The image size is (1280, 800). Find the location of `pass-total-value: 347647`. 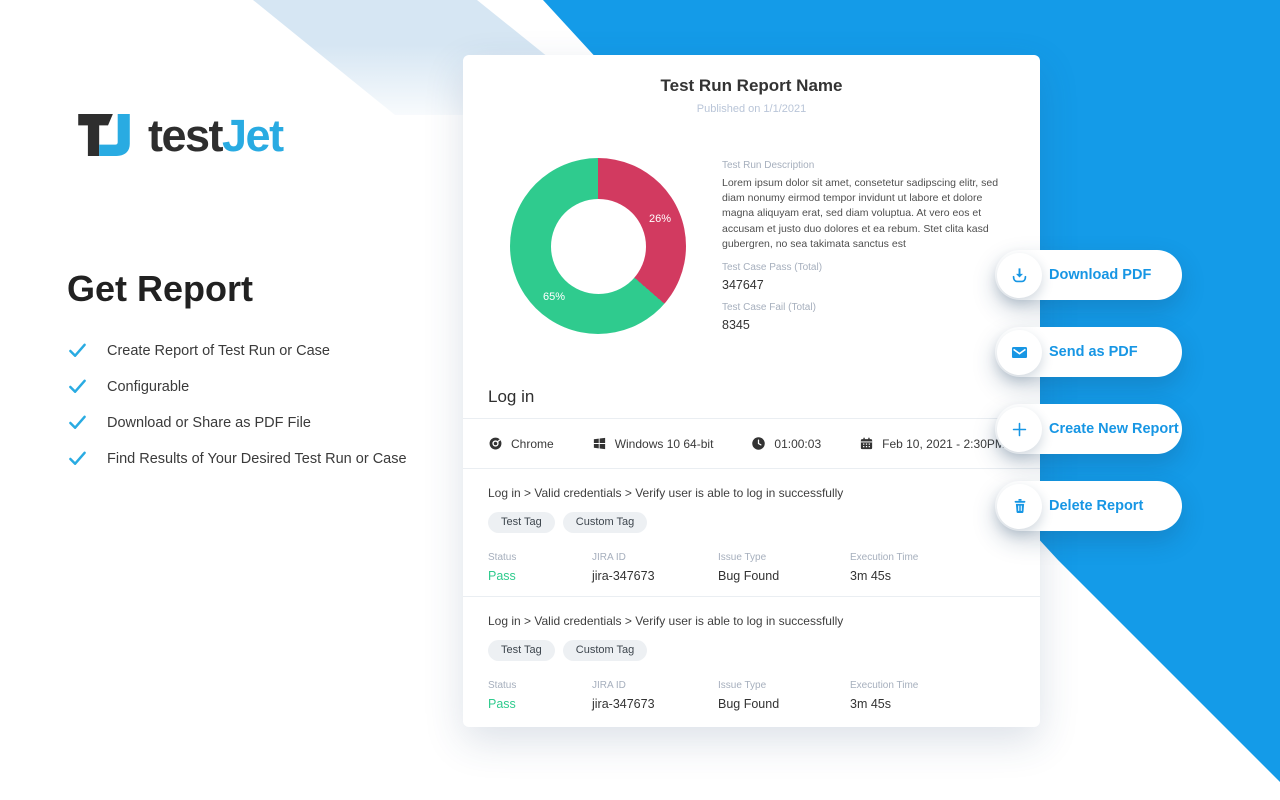

pass-total-value: 347647 is located at coordinates (743, 285).